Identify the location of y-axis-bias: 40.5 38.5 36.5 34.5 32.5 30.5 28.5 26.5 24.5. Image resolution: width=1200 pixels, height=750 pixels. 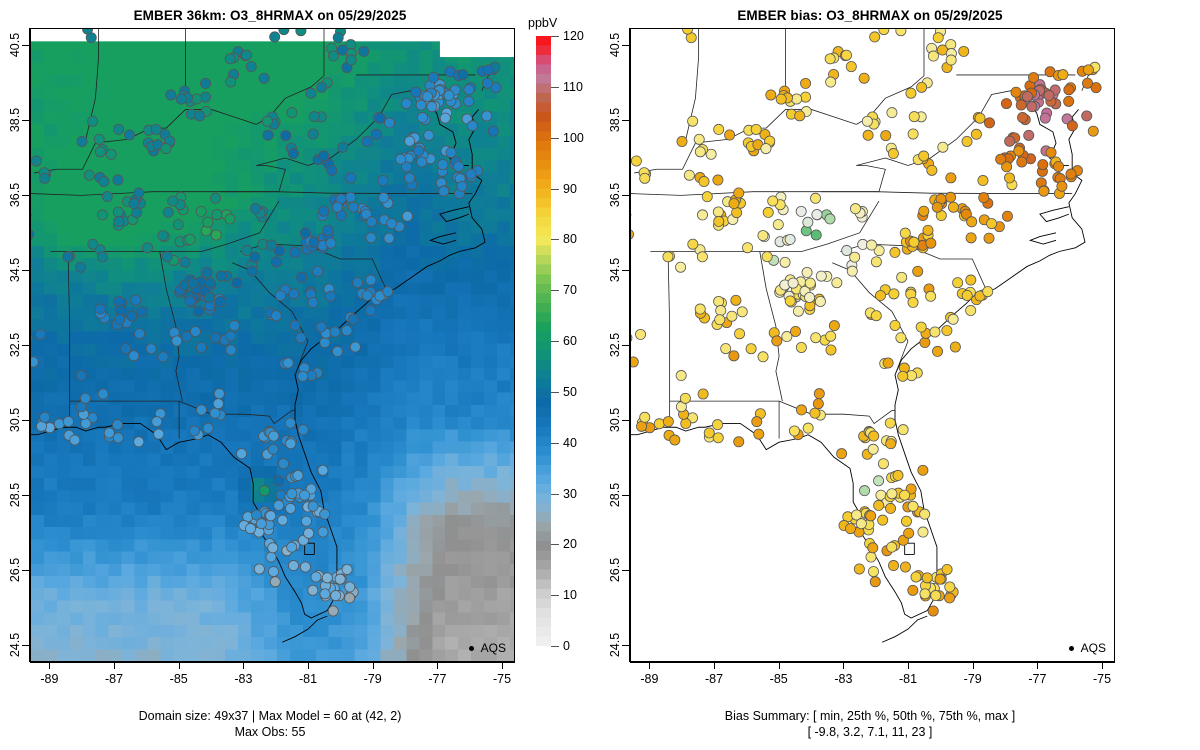
(619, 345).